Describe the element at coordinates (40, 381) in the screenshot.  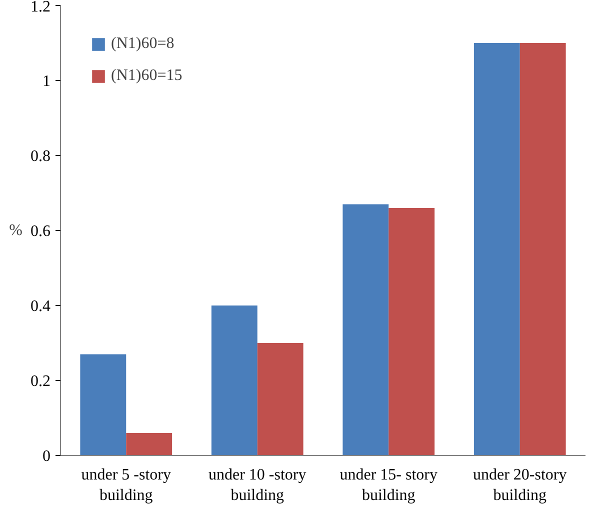
I see `y-tick-label: 0.2` at that location.